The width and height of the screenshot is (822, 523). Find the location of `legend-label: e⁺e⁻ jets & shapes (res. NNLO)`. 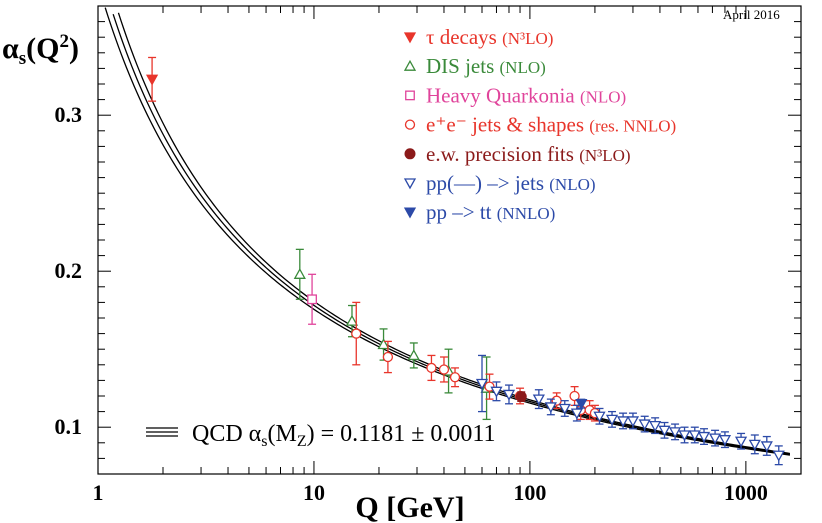

legend-label: e⁺e⁻ jets & shapes (res. NNLO) is located at coordinates (551, 125).